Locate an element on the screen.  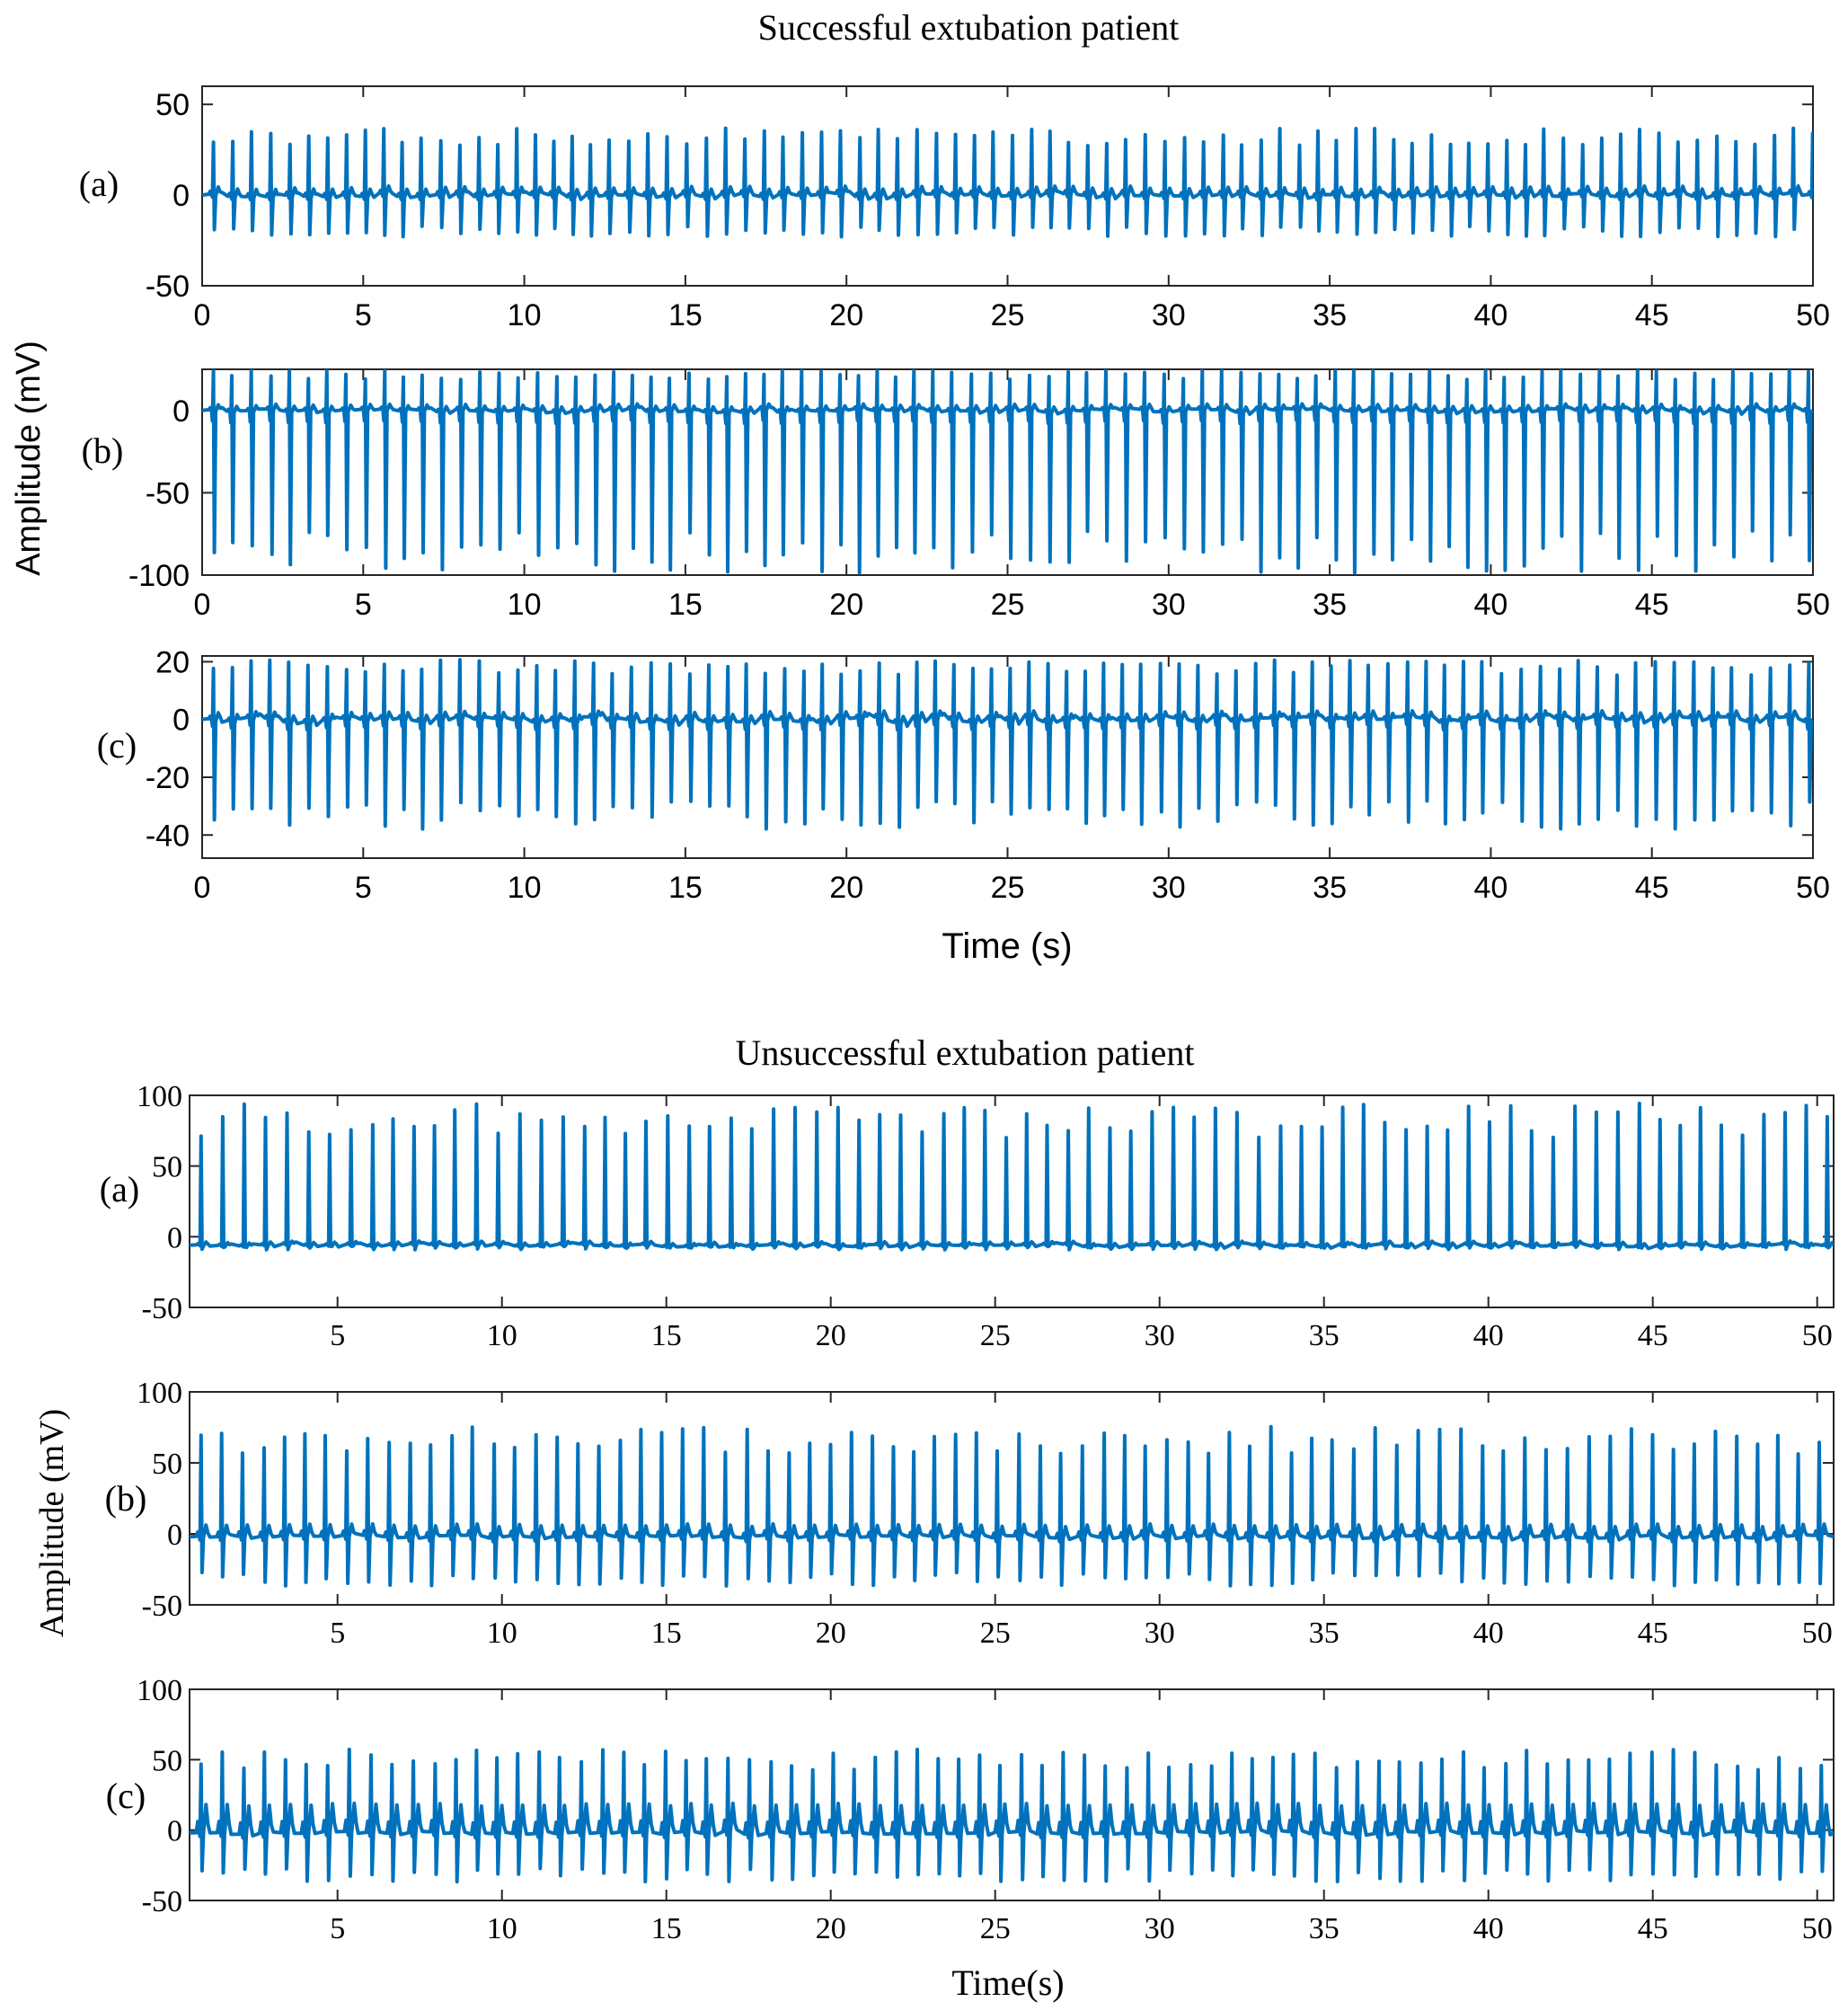
y-tick-label: -20 is located at coordinates (168, 778).